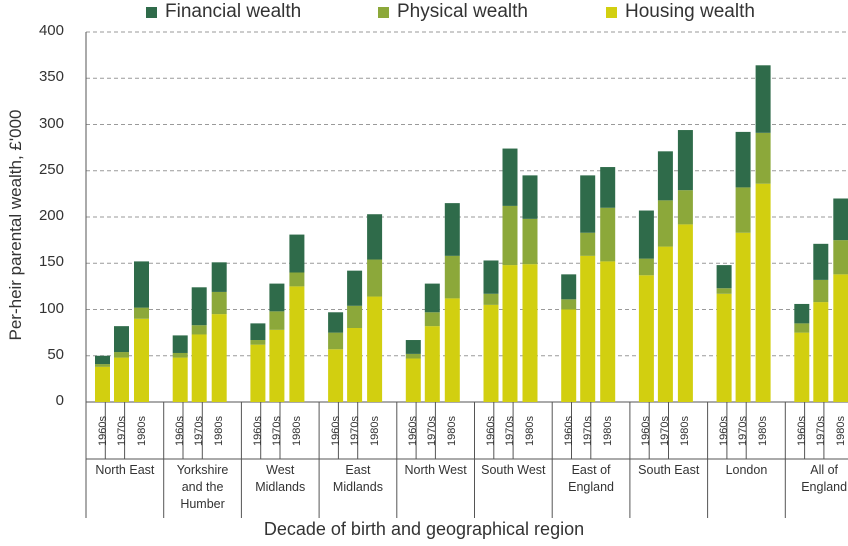  Describe the element at coordinates (824, 470) in the screenshot. I see `region-label-line: All of` at that location.